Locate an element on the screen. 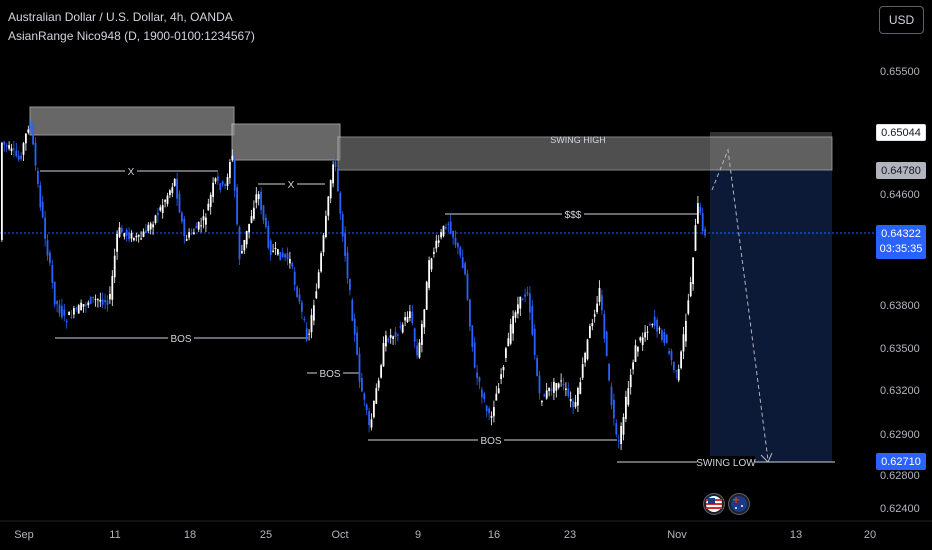 The width and height of the screenshot is (932, 550). x-label-2: X is located at coordinates (291, 185).